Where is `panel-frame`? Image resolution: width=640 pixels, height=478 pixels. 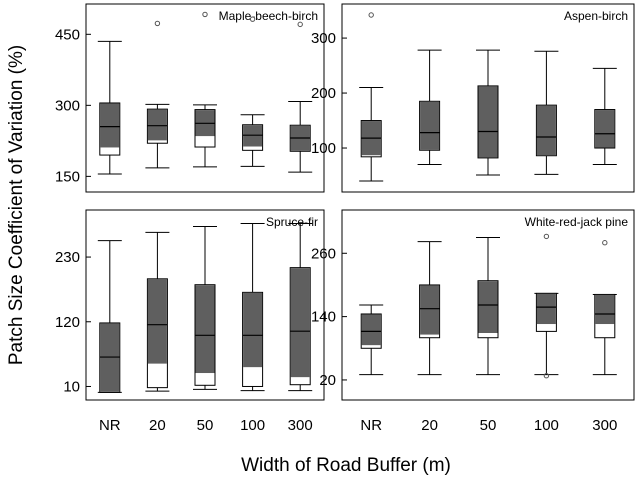
panel-frame is located at coordinates (205, 98).